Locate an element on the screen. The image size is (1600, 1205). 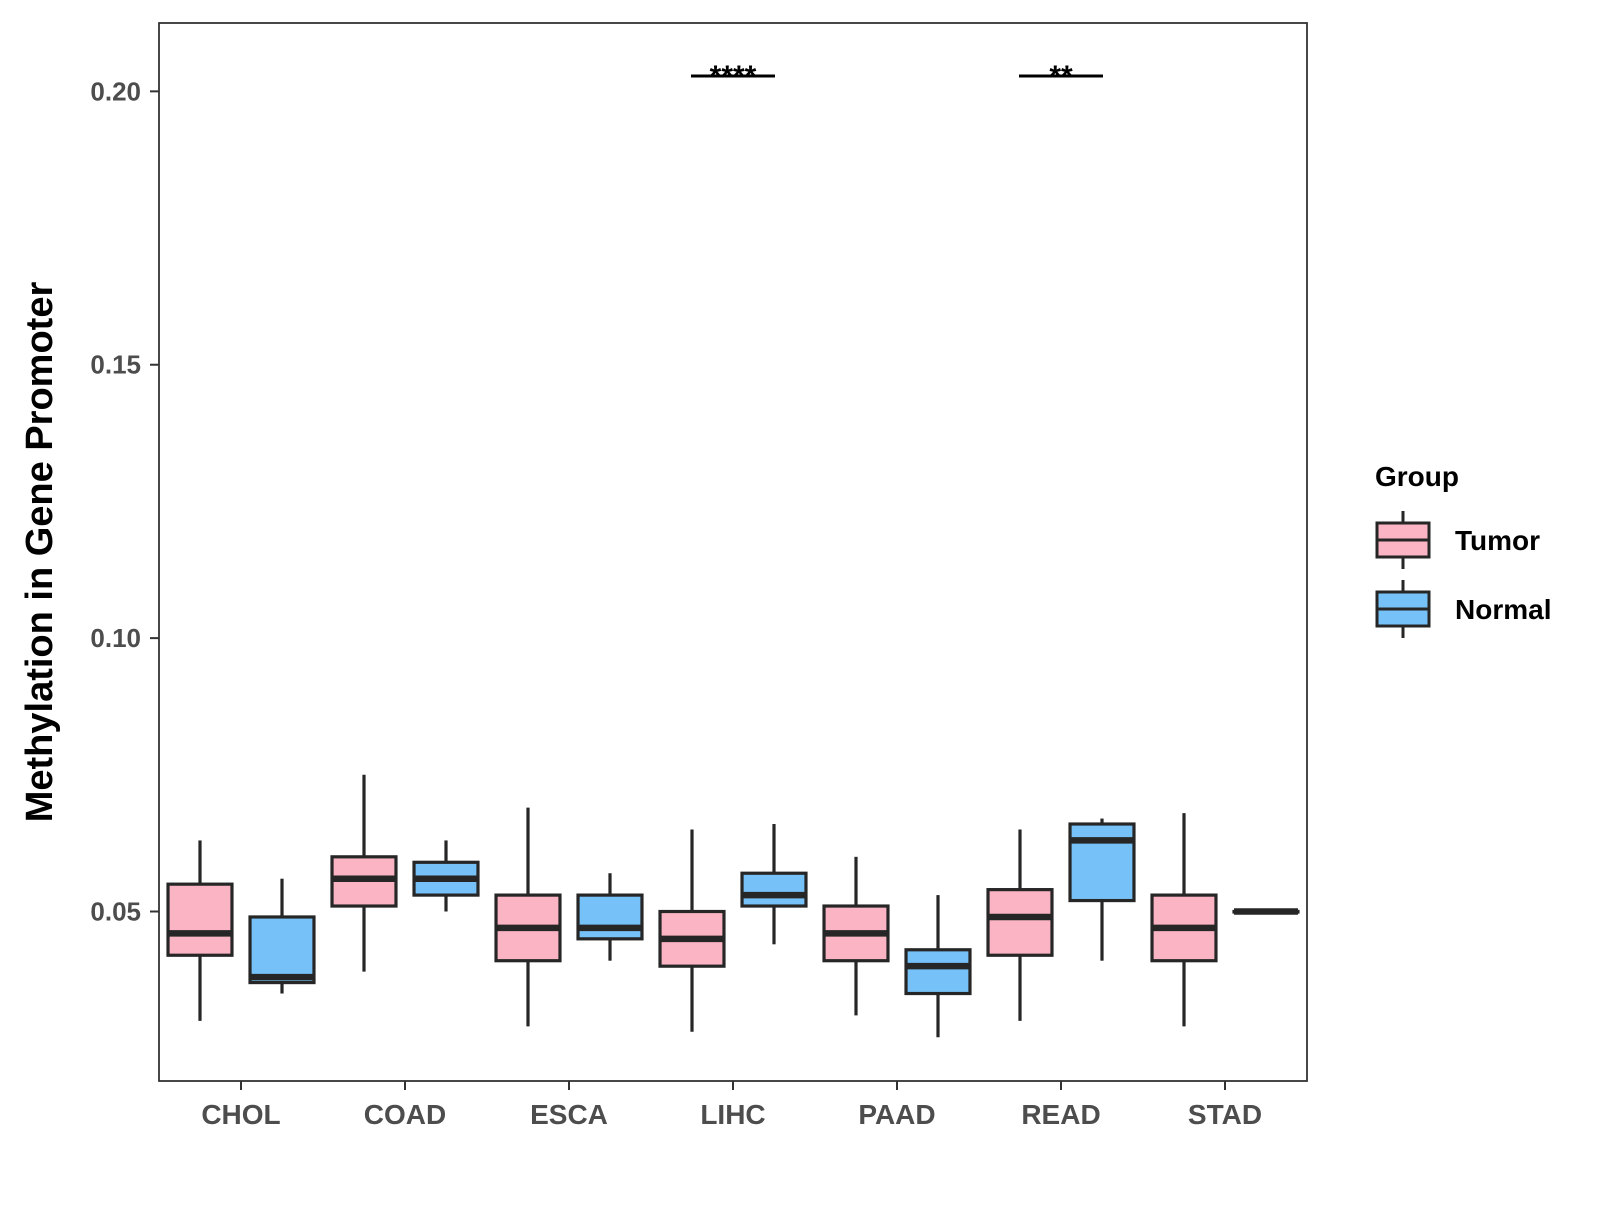
y-tick-label: 0.10 is located at coordinates (115, 638).